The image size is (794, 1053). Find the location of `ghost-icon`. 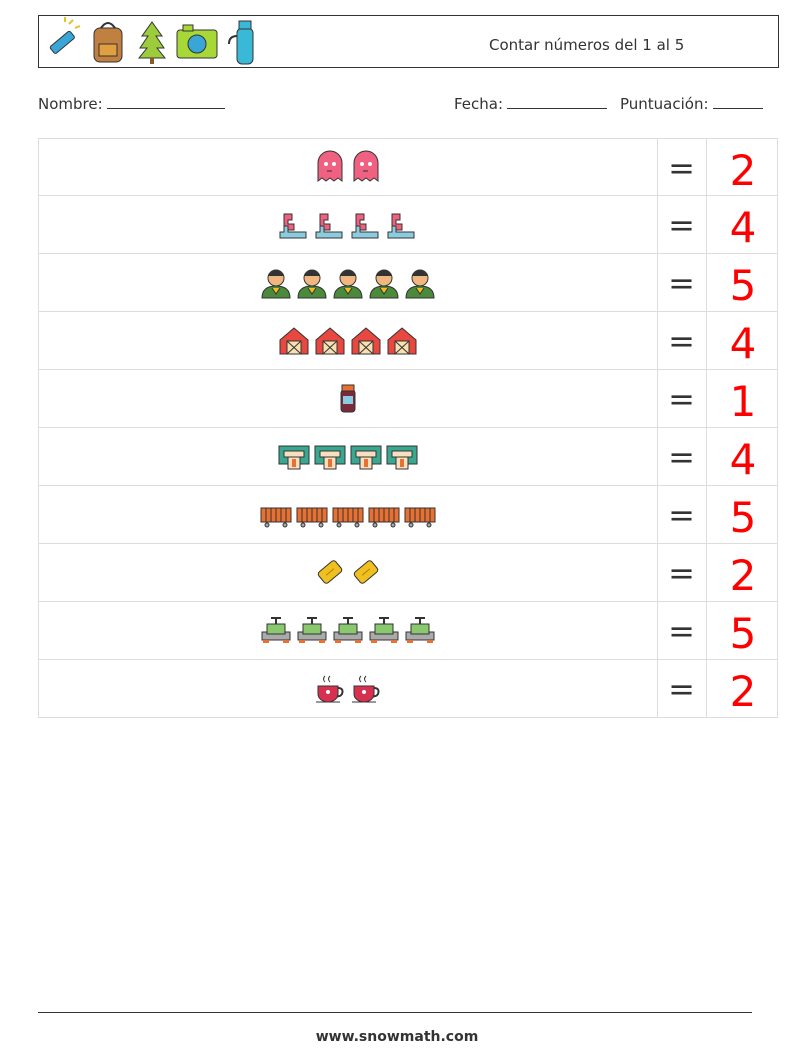

ghost-icon is located at coordinates (366, 166).